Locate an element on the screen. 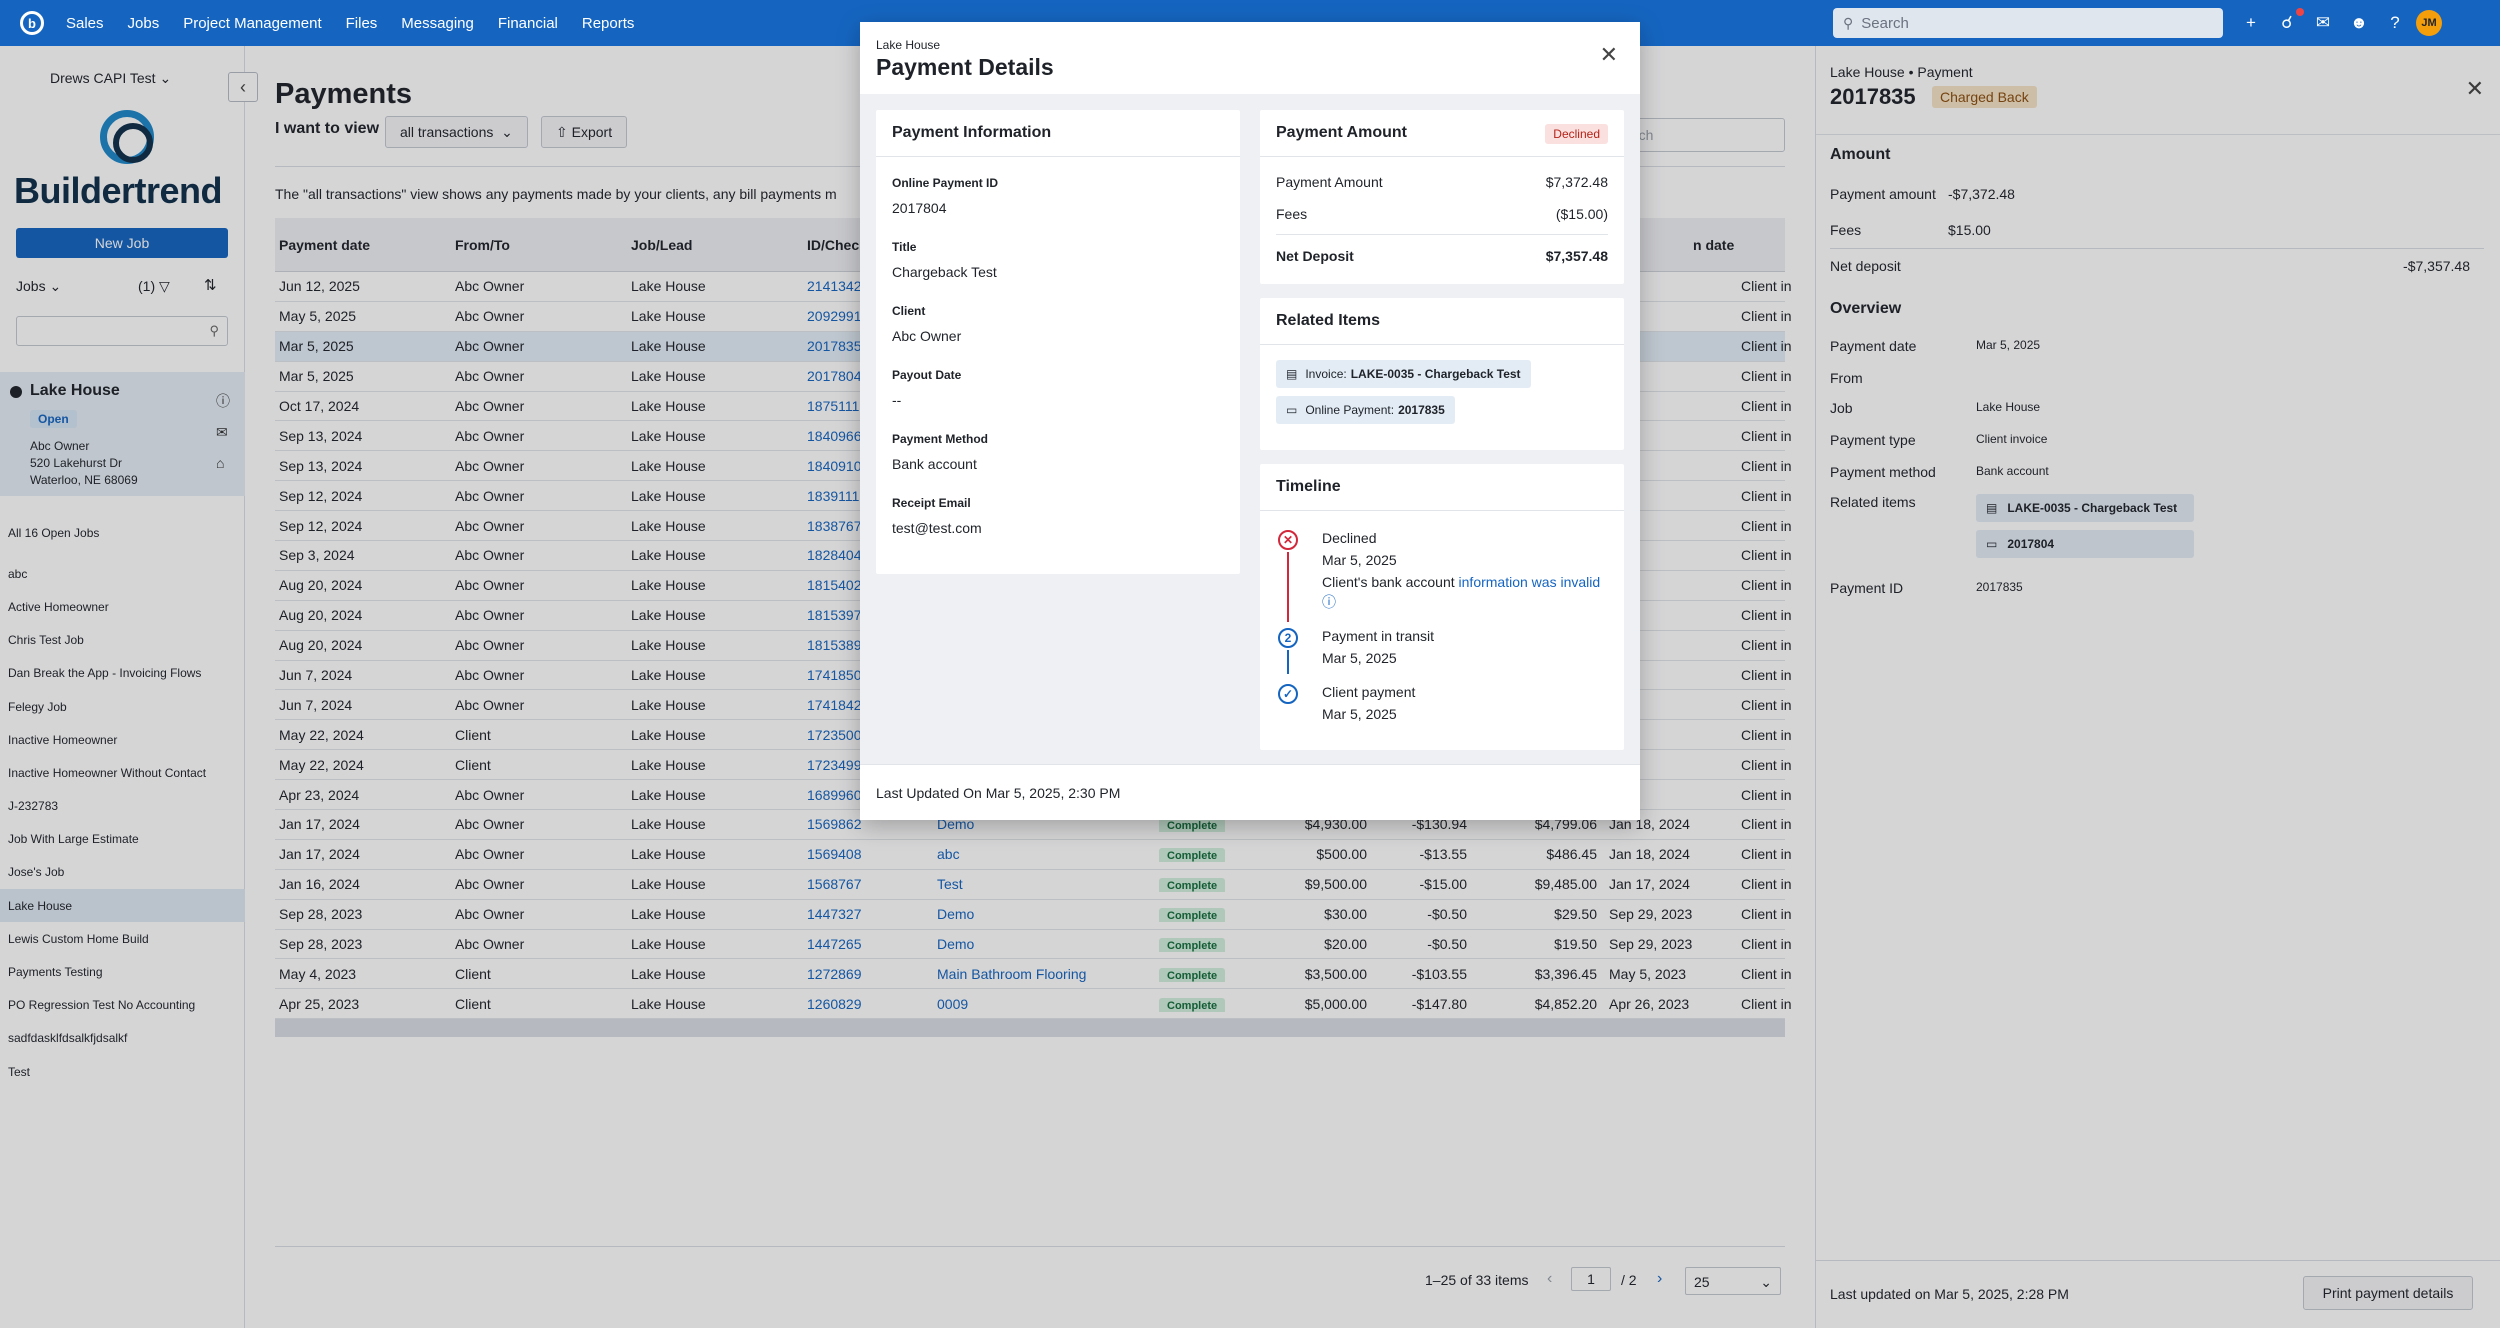 The height and width of the screenshot is (1328, 2500). payment-id-link: 1569862 is located at coordinates (868, 824).